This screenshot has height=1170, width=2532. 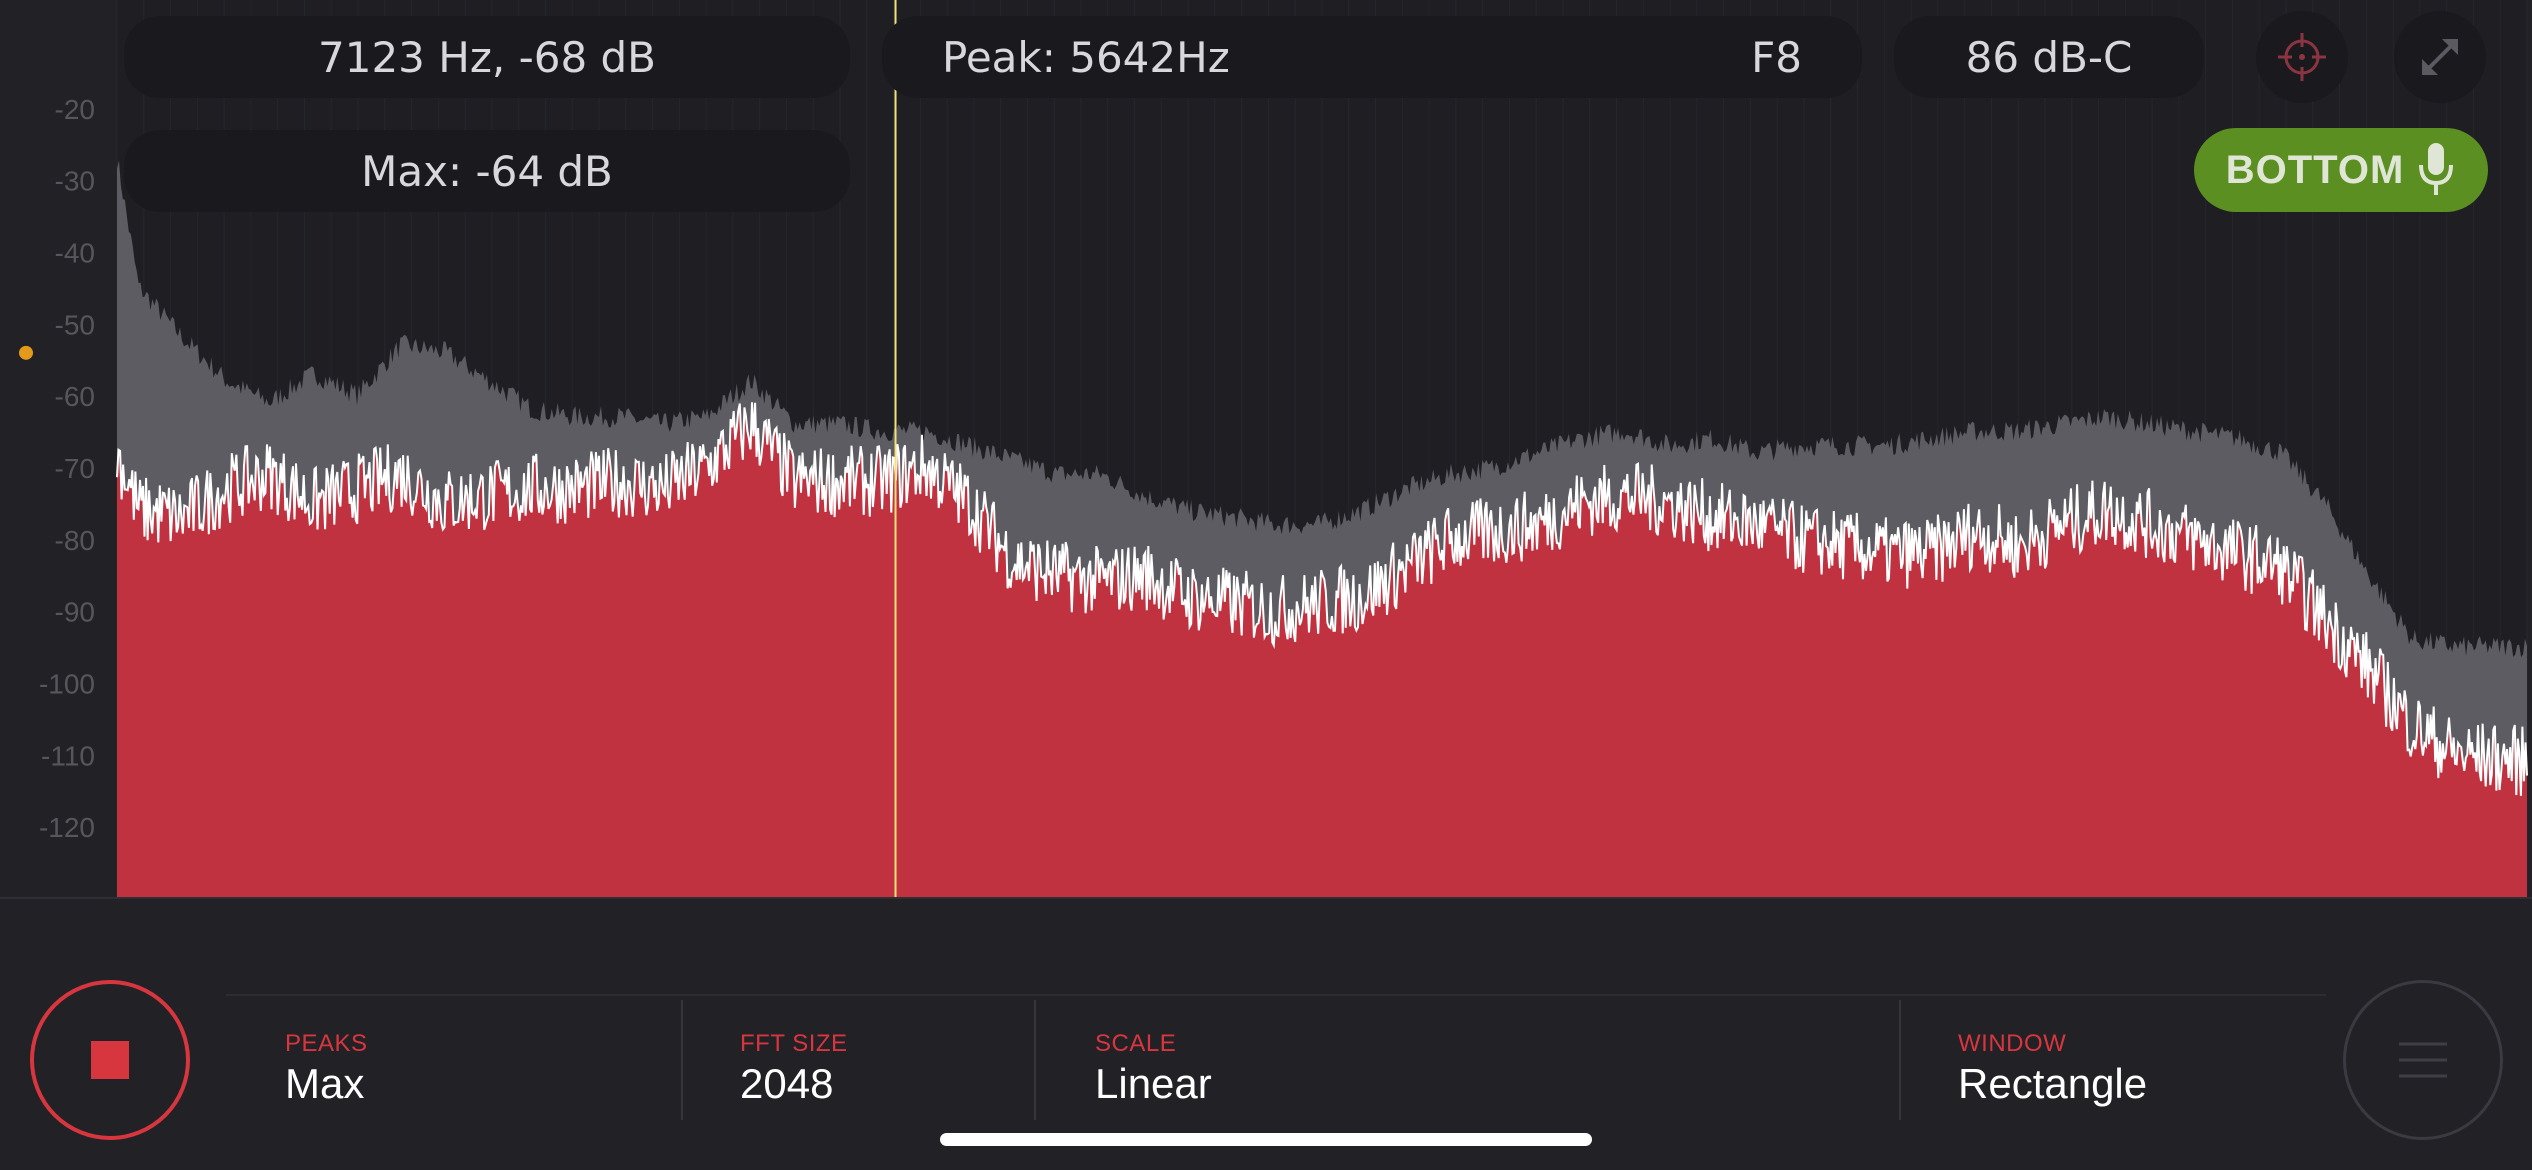 I want to click on microphone-select-button: BOTTOM, so click(x=2341, y=170).